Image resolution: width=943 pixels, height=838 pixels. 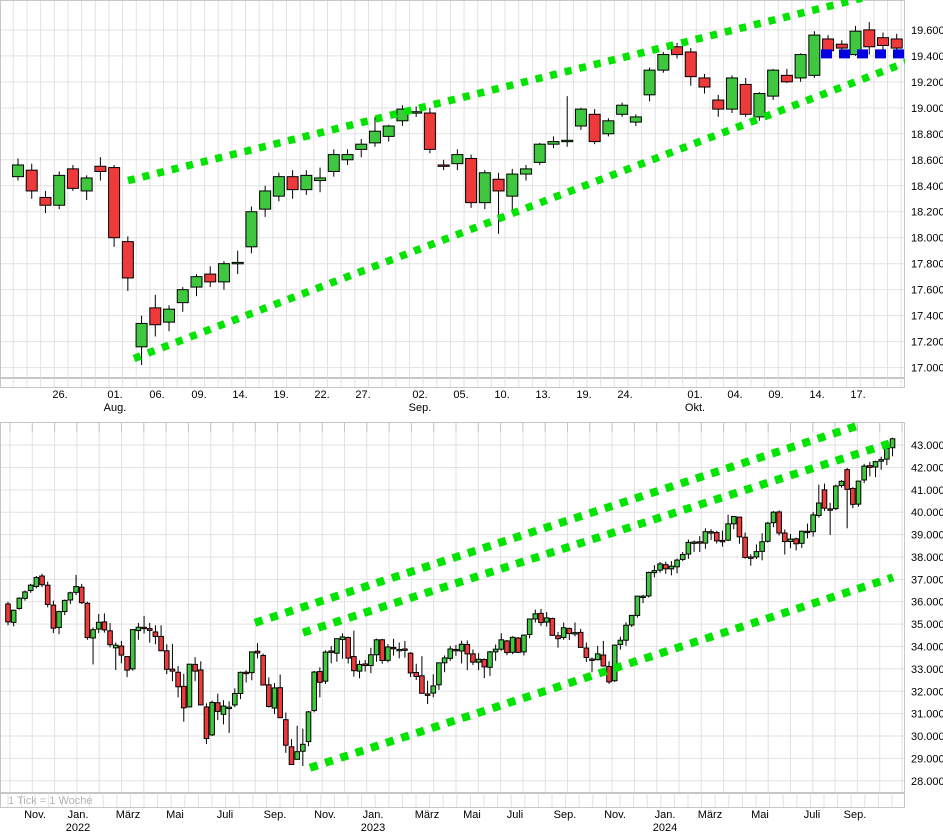 I want to click on y-axis-label: 34.000, so click(x=927, y=648).